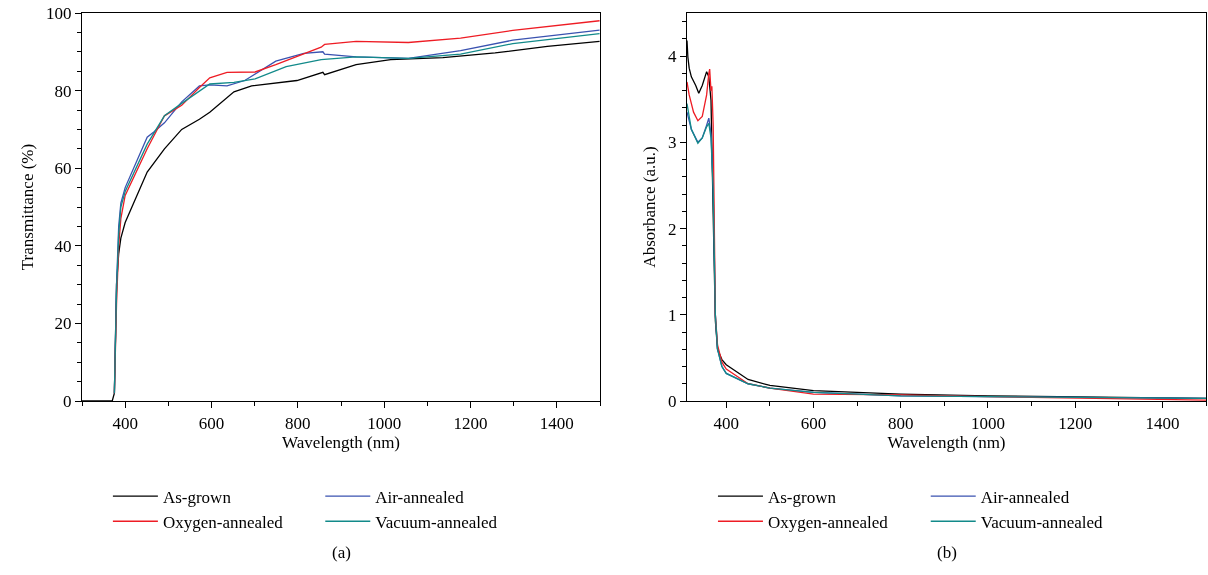 This screenshot has height=575, width=1208. What do you see at coordinates (341, 552) in the screenshot?
I see `text: (a)` at bounding box center [341, 552].